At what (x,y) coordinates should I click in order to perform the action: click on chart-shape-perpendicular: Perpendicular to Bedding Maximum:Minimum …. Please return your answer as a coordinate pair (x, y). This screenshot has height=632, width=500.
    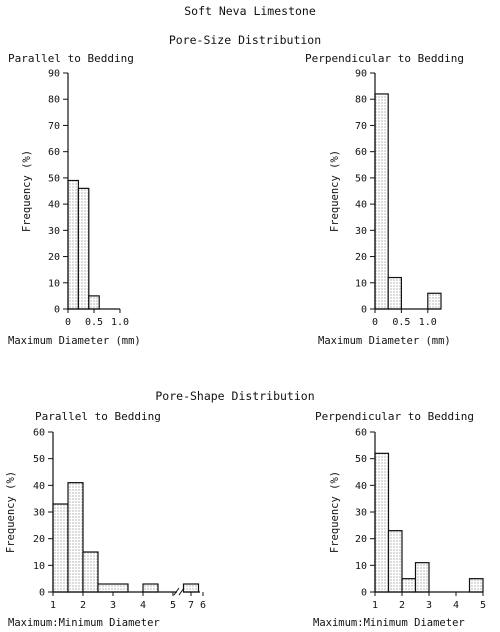
    Looking at the image, I should click on (399, 519).